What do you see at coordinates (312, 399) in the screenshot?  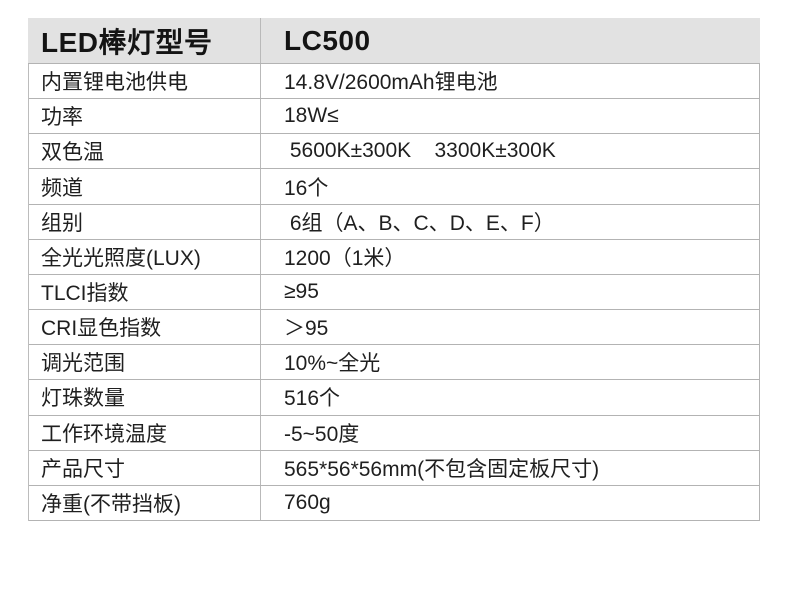 I see `spec-value: 516个` at bounding box center [312, 399].